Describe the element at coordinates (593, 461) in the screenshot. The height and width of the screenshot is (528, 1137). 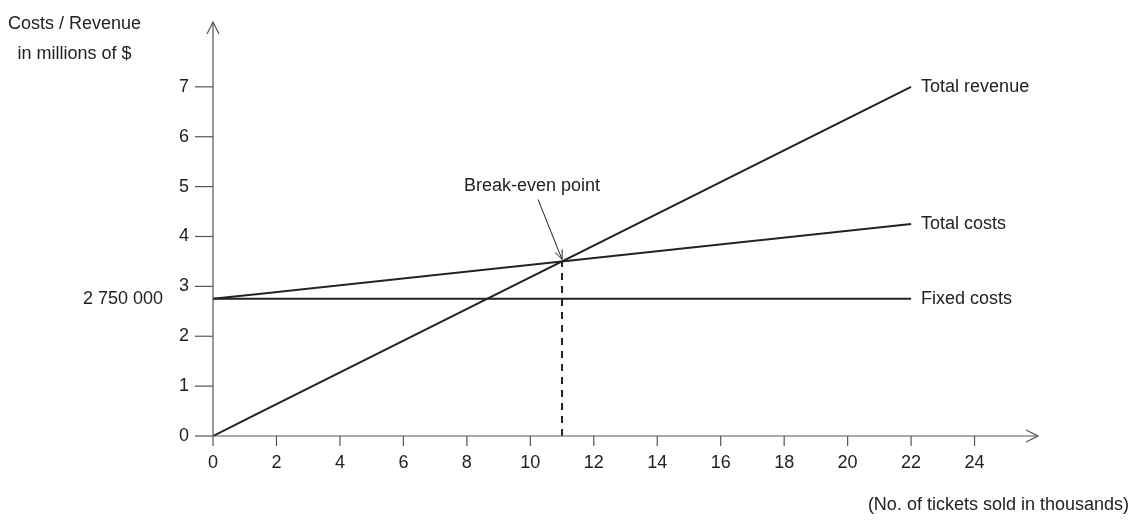
I see `x-tick-label: 12` at that location.